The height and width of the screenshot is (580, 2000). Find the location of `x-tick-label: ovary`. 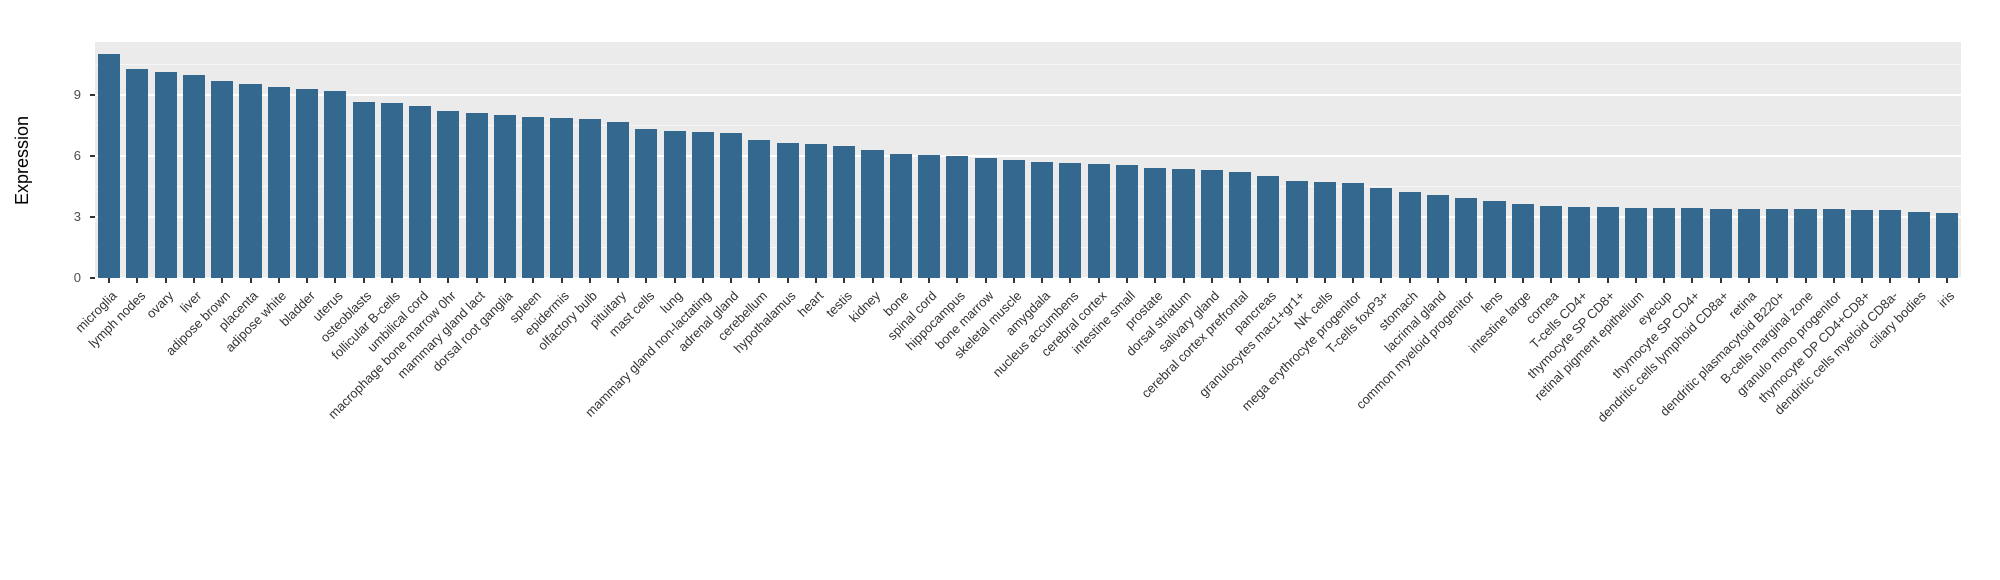

x-tick-label: ovary is located at coordinates (160, 305).